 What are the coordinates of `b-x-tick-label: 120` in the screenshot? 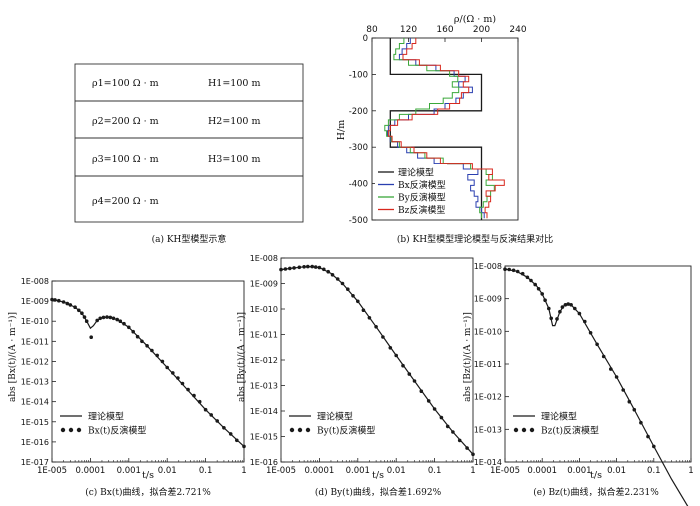 It's located at (408, 30).